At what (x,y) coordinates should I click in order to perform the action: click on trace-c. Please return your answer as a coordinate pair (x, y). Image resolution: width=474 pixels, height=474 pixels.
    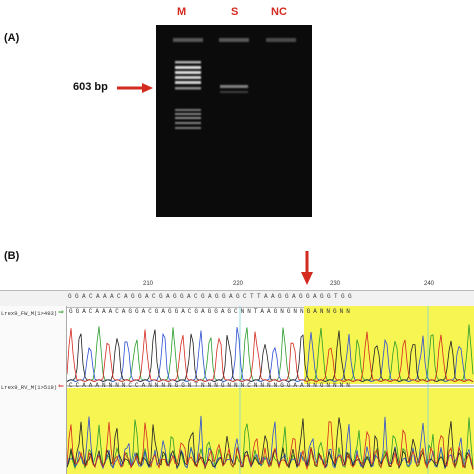
    Looking at the image, I should click on (270, 442).